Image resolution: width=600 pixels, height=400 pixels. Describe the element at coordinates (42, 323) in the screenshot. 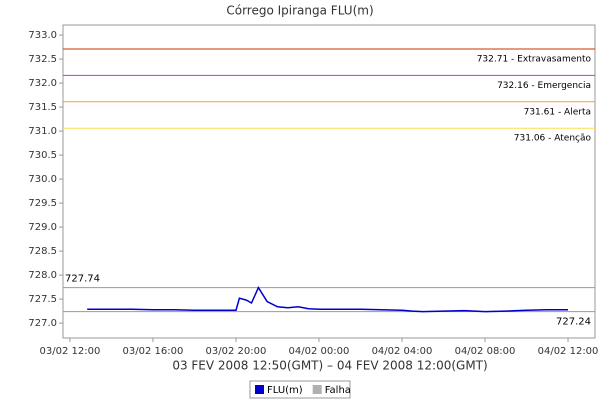

I see `y-tick-label: 727.0` at that location.